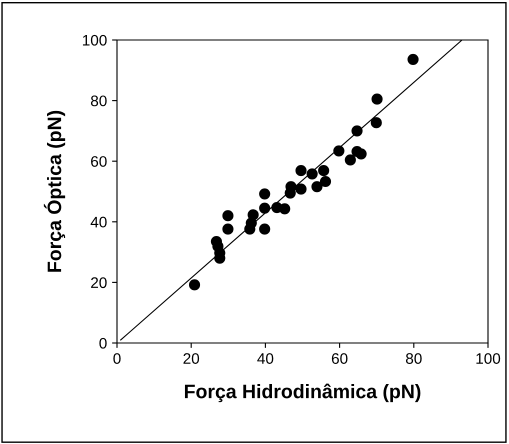 This screenshot has height=444, width=509. What do you see at coordinates (99, 161) in the screenshot?
I see `y-tick-label: 60` at bounding box center [99, 161].